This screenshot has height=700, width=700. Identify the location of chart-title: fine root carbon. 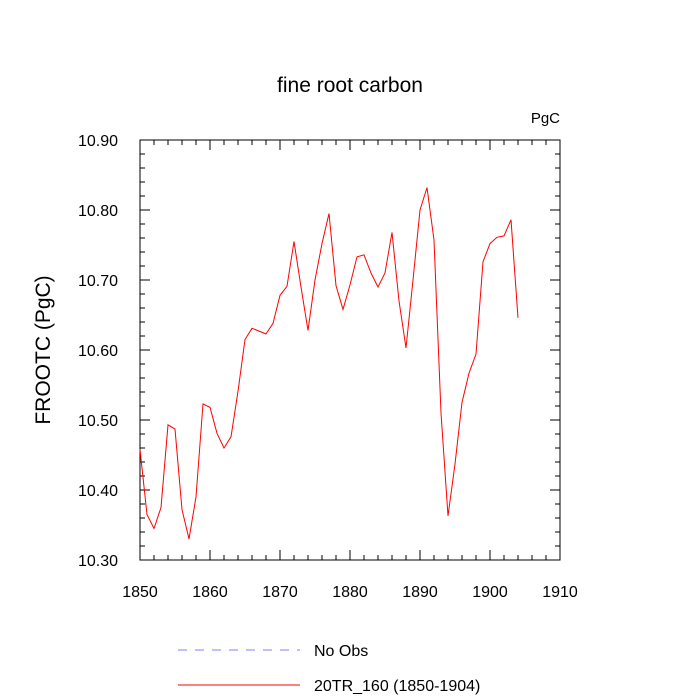
(350, 85).